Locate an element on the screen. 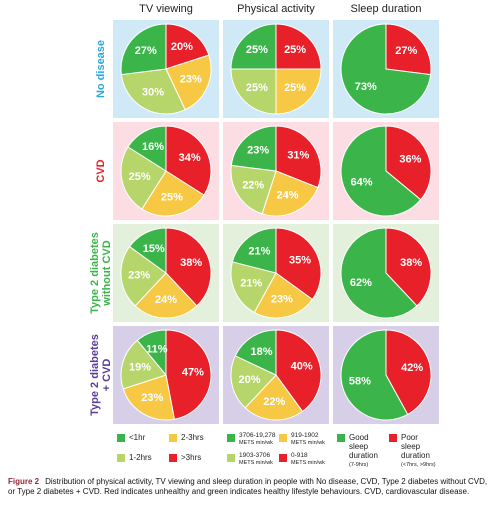 The width and height of the screenshot is (501, 523). value-label: 73% is located at coordinates (366, 87).